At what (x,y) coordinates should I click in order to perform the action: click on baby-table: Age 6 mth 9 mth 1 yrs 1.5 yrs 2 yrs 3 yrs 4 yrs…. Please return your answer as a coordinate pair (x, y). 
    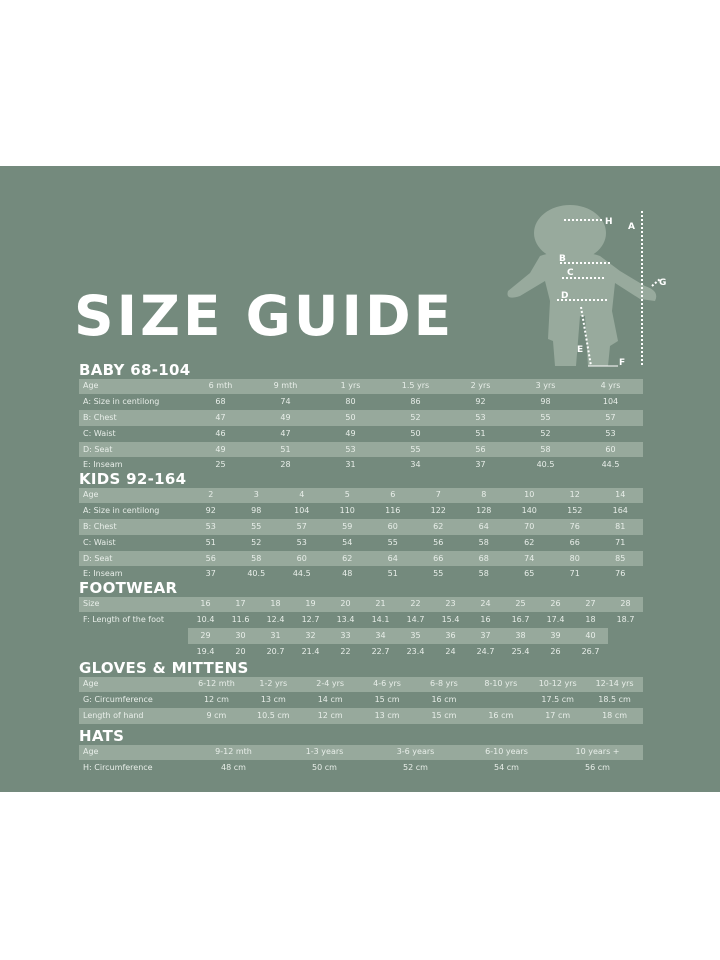
    Looking at the image, I should click on (361, 426).